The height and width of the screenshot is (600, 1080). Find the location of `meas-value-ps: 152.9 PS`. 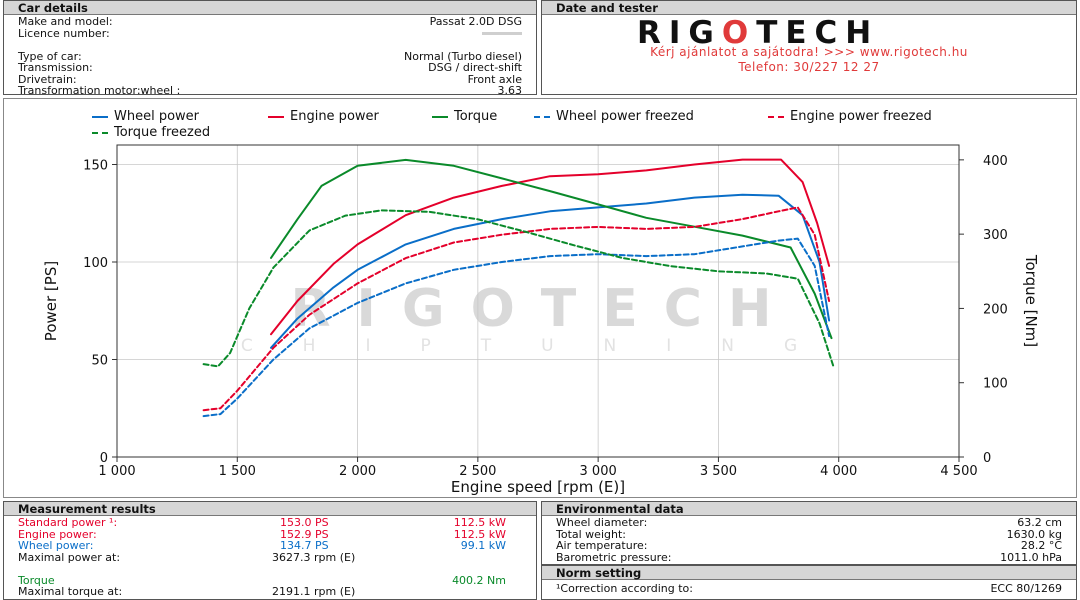

meas-value-ps: 152.9 PS is located at coordinates (304, 534).